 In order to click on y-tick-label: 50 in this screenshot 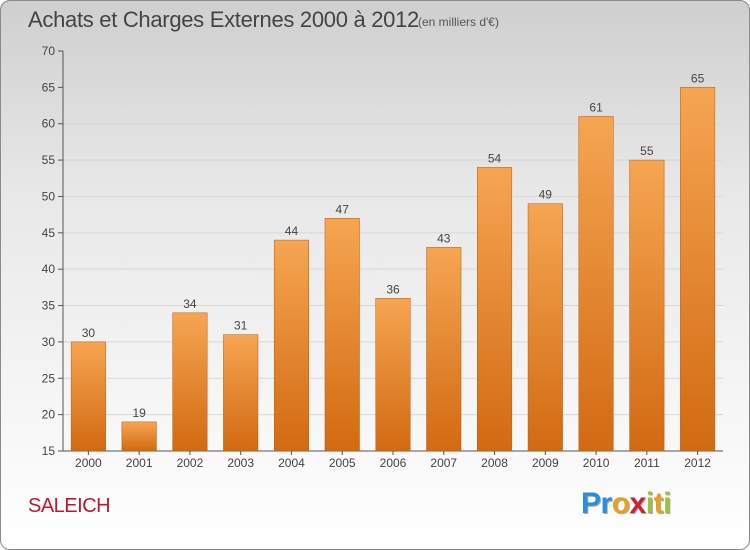, I will do `click(49, 196)`.